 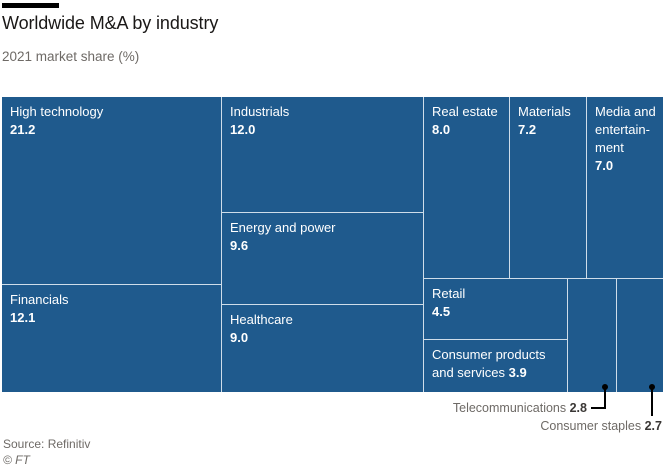 What do you see at coordinates (652, 402) in the screenshot?
I see `callout-line-consumer-staples-vertical` at bounding box center [652, 402].